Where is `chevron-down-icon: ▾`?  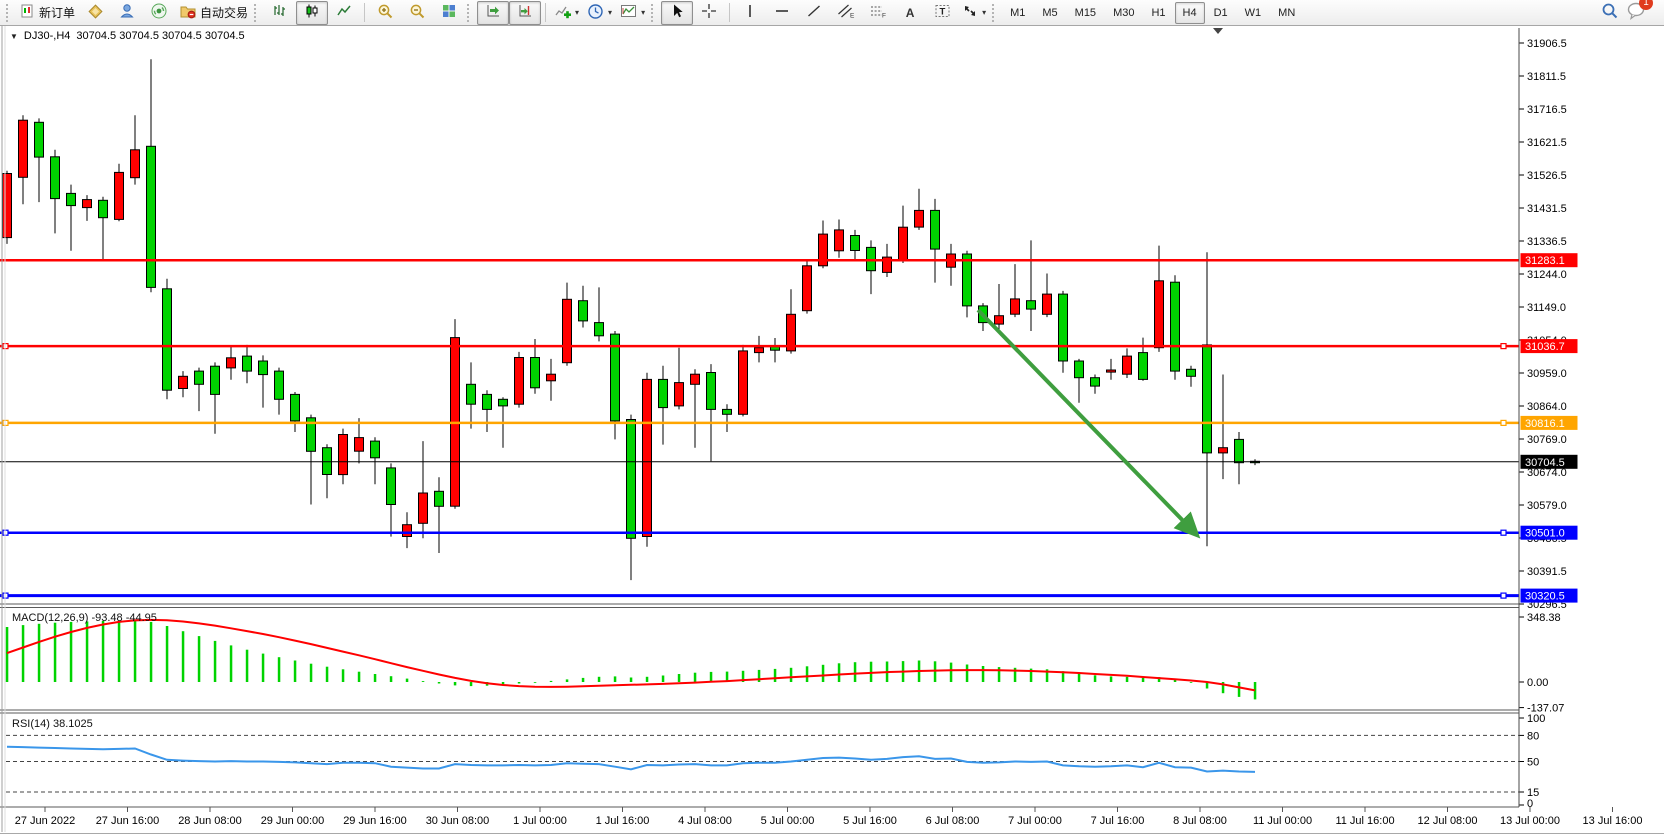 chevron-down-icon: ▾ is located at coordinates (643, 12).